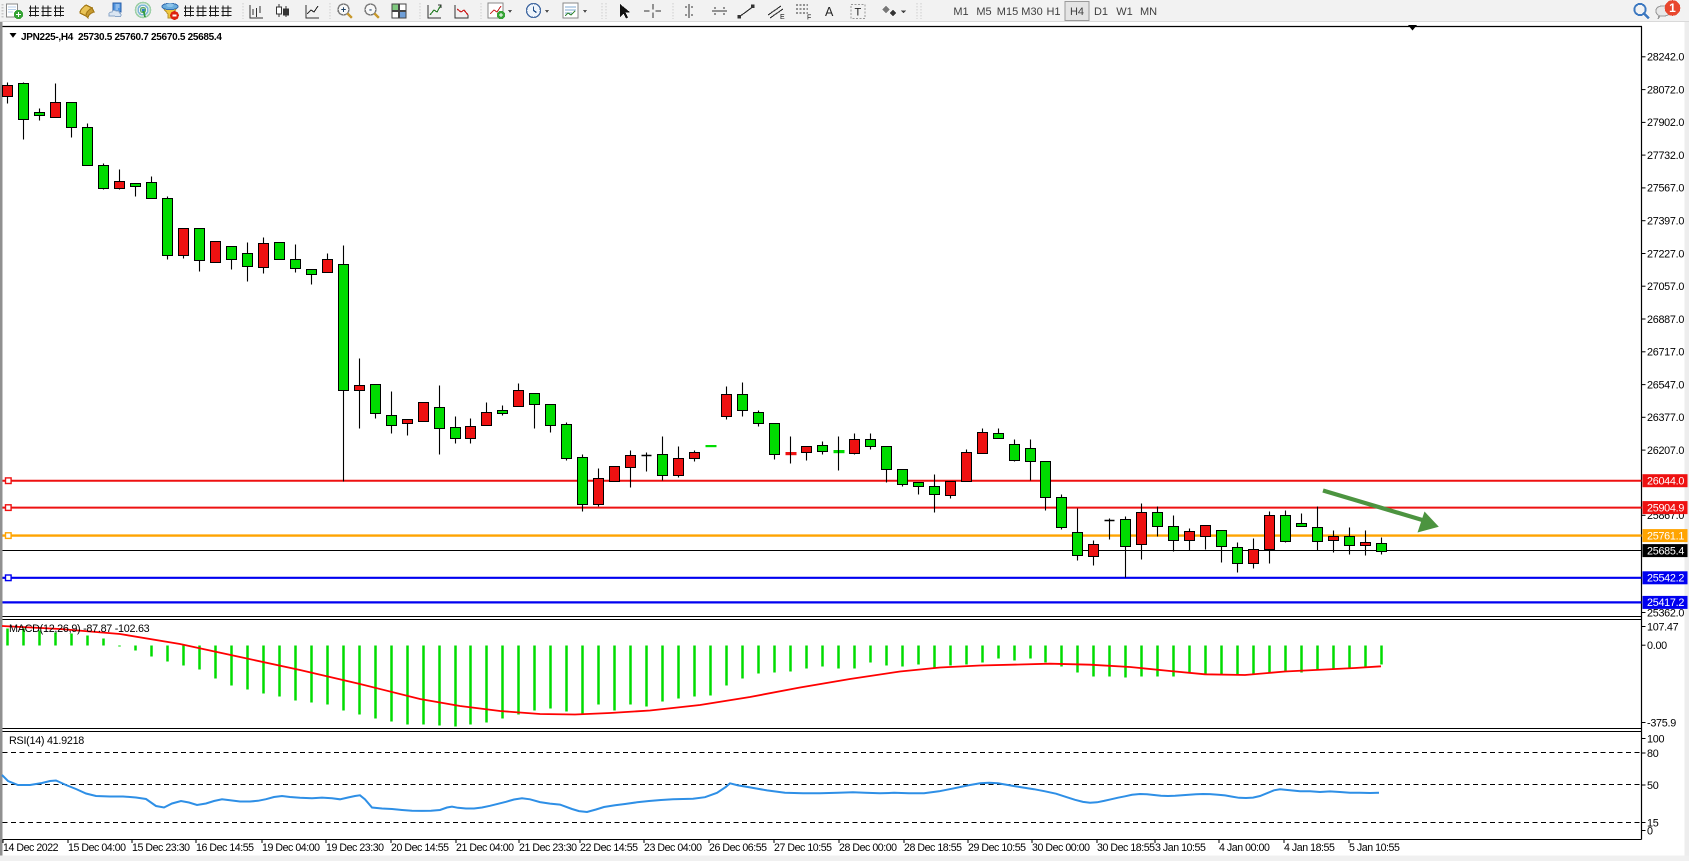  What do you see at coordinates (1665, 451) in the screenshot?
I see `svg-text: 26207.0` at bounding box center [1665, 451].